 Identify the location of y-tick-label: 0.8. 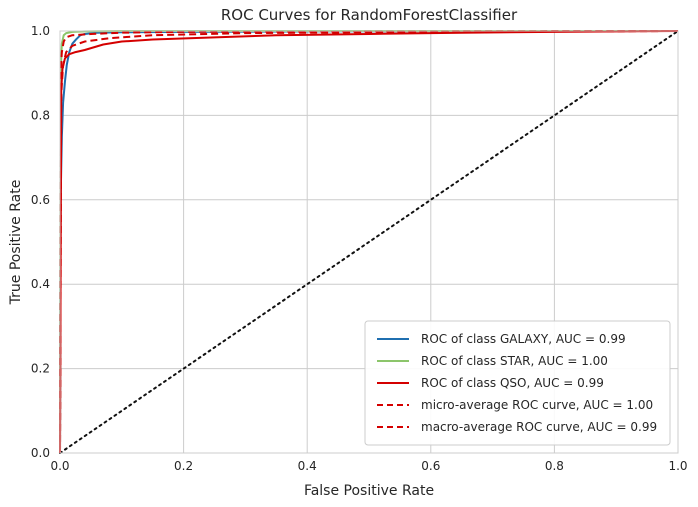
(40, 115).